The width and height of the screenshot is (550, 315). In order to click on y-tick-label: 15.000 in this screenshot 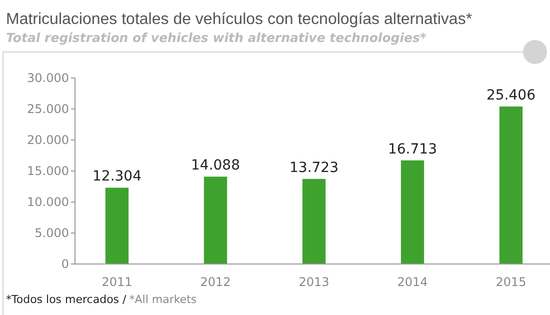, I will do `click(48, 171)`.